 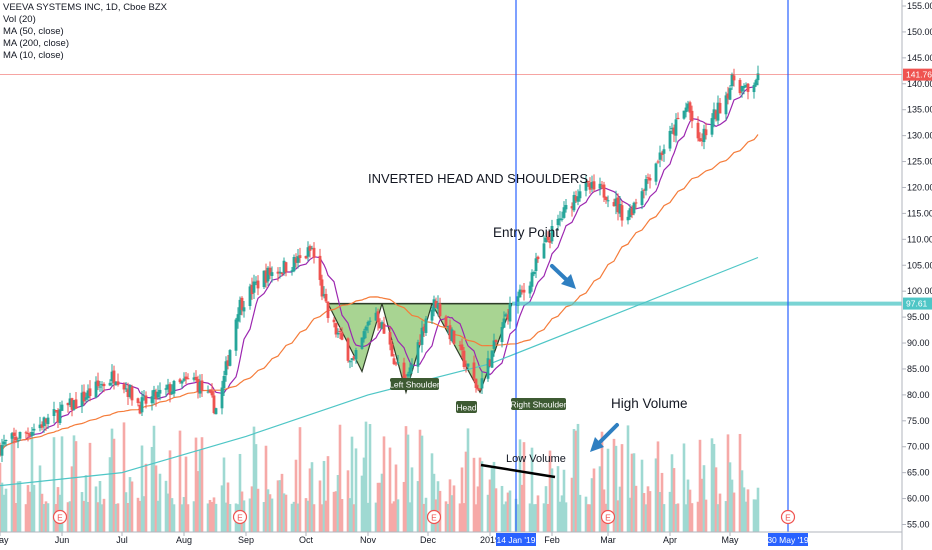 I want to click on y-tick-label: 125.00, so click(x=919, y=162).